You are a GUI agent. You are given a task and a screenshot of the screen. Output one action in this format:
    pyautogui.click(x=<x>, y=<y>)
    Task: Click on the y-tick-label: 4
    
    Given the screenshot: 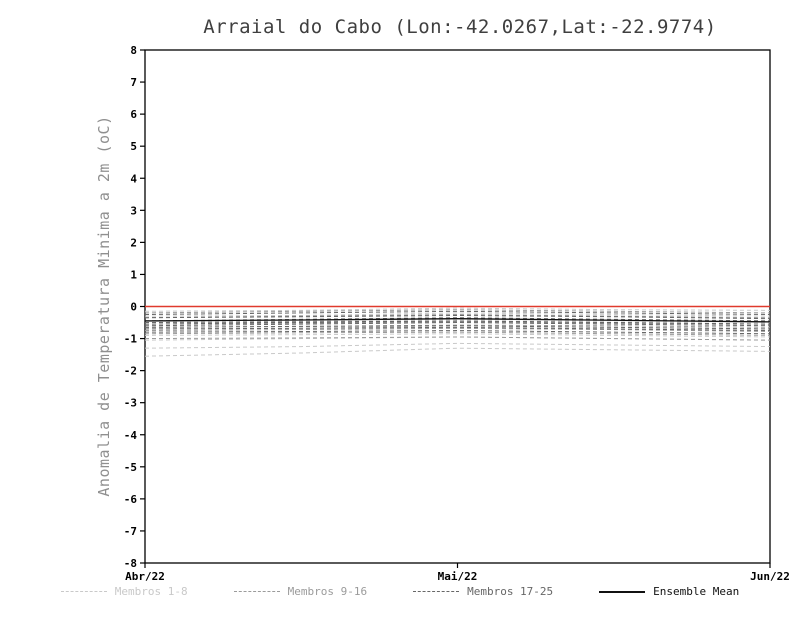 What is the action you would take?
    pyautogui.click(x=133, y=178)
    